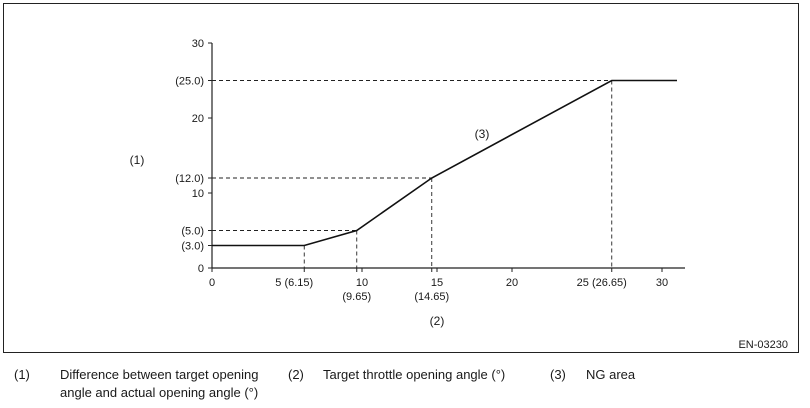 This screenshot has width=810, height=408. I want to click on legend-2-text: Target throttle opening angle (°), so click(414, 374).